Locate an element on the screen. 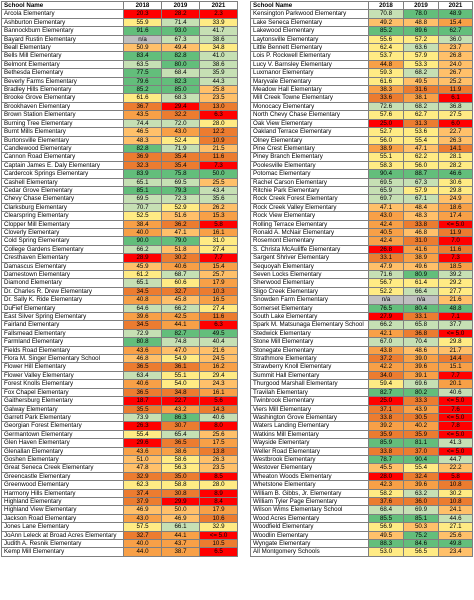 This screenshot has width=474, height=600. value-2019-cell: 30.7 is located at coordinates (180, 426).